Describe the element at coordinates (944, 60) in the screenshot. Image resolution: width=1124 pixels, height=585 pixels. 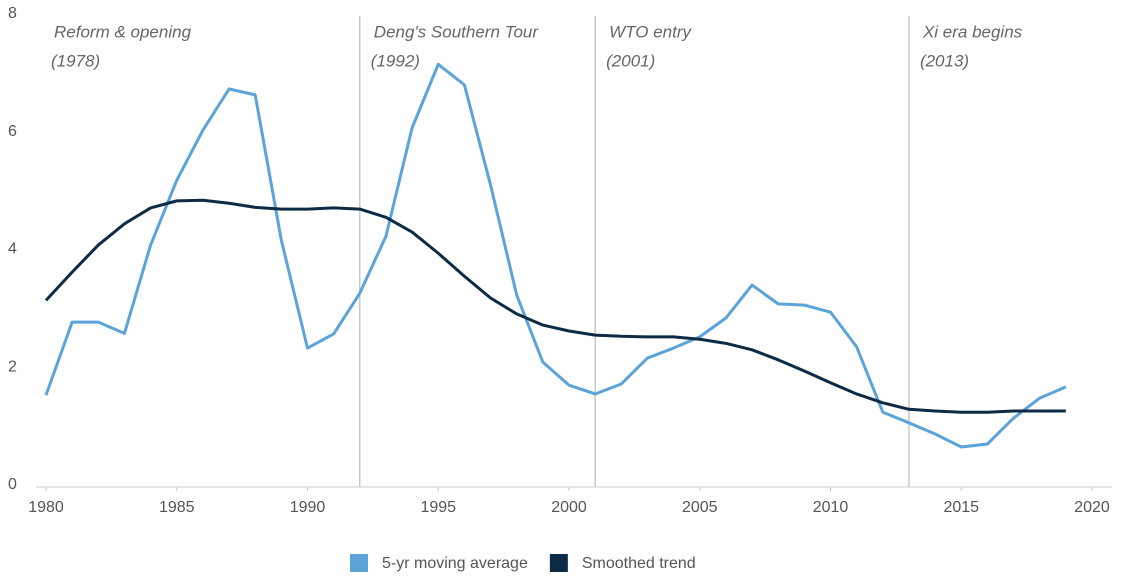
I see `annotation-year: (2013)` at that location.